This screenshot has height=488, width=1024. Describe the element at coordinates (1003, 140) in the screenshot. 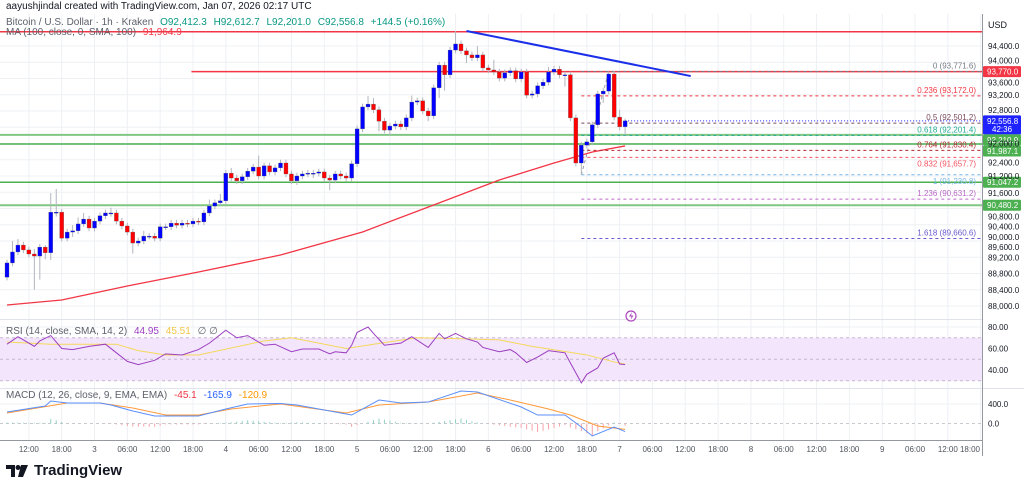

I see `price-label-text: 92,210.9` at that location.